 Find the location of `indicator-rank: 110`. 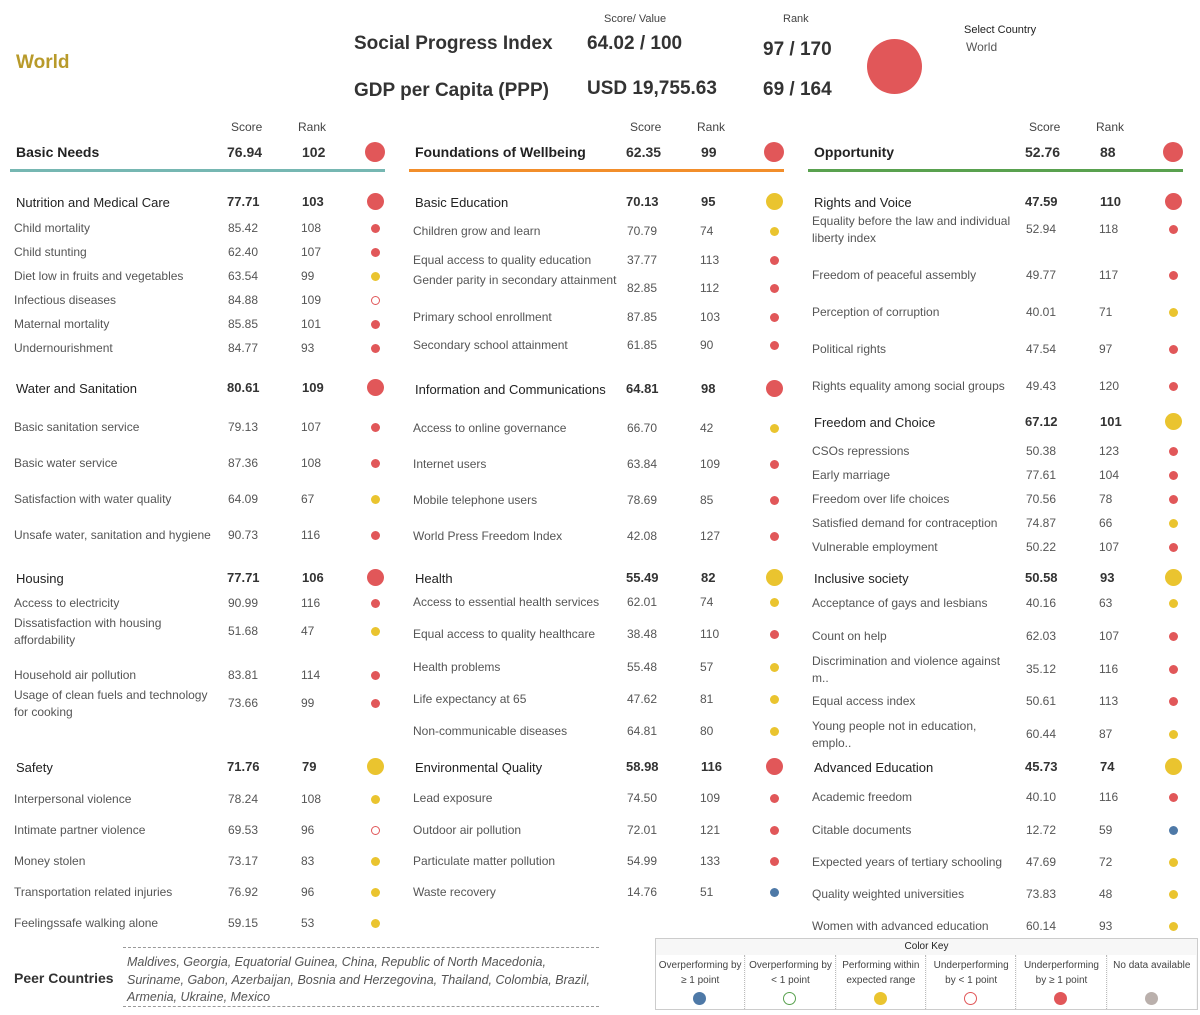

indicator-rank: 110 is located at coordinates (710, 634).